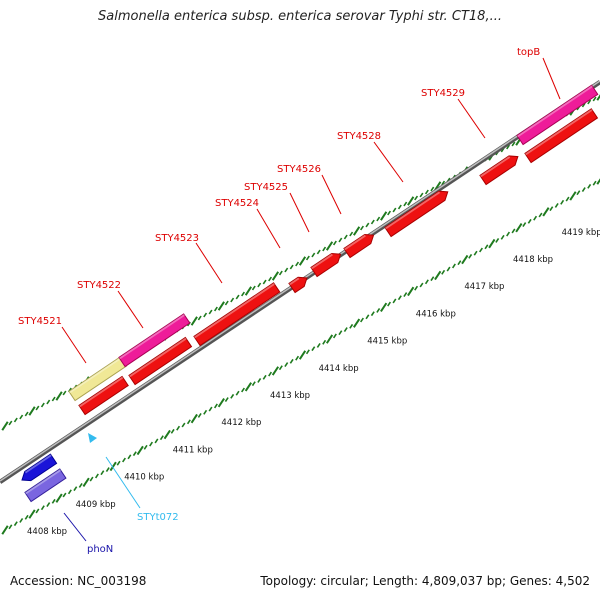  What do you see at coordinates (38, 464) in the screenshot?
I see `gene-blue-phon-gloss` at bounding box center [38, 464].